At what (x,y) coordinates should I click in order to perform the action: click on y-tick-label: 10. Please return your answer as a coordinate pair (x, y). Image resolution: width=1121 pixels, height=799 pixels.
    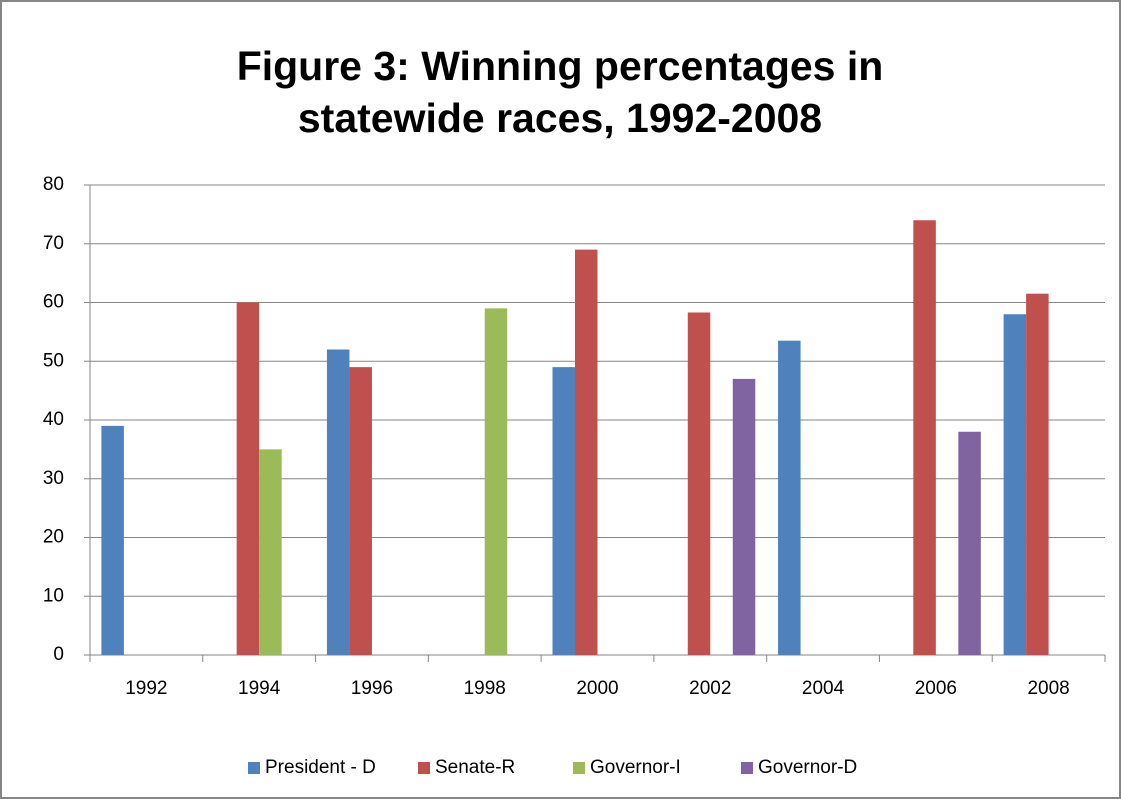
    Looking at the image, I should click on (53, 595).